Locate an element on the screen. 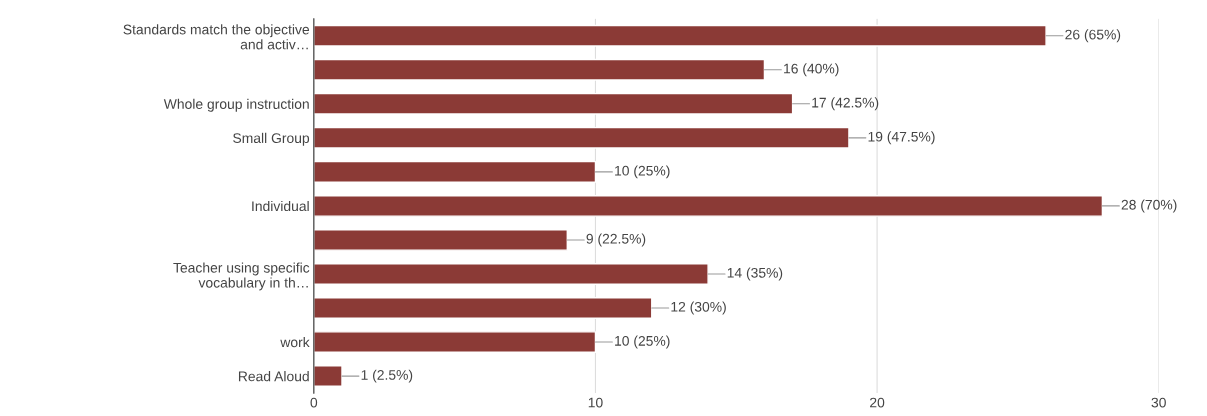 This screenshot has width=1207, height=416. data-label: 9 (22.5%) is located at coordinates (616, 240).